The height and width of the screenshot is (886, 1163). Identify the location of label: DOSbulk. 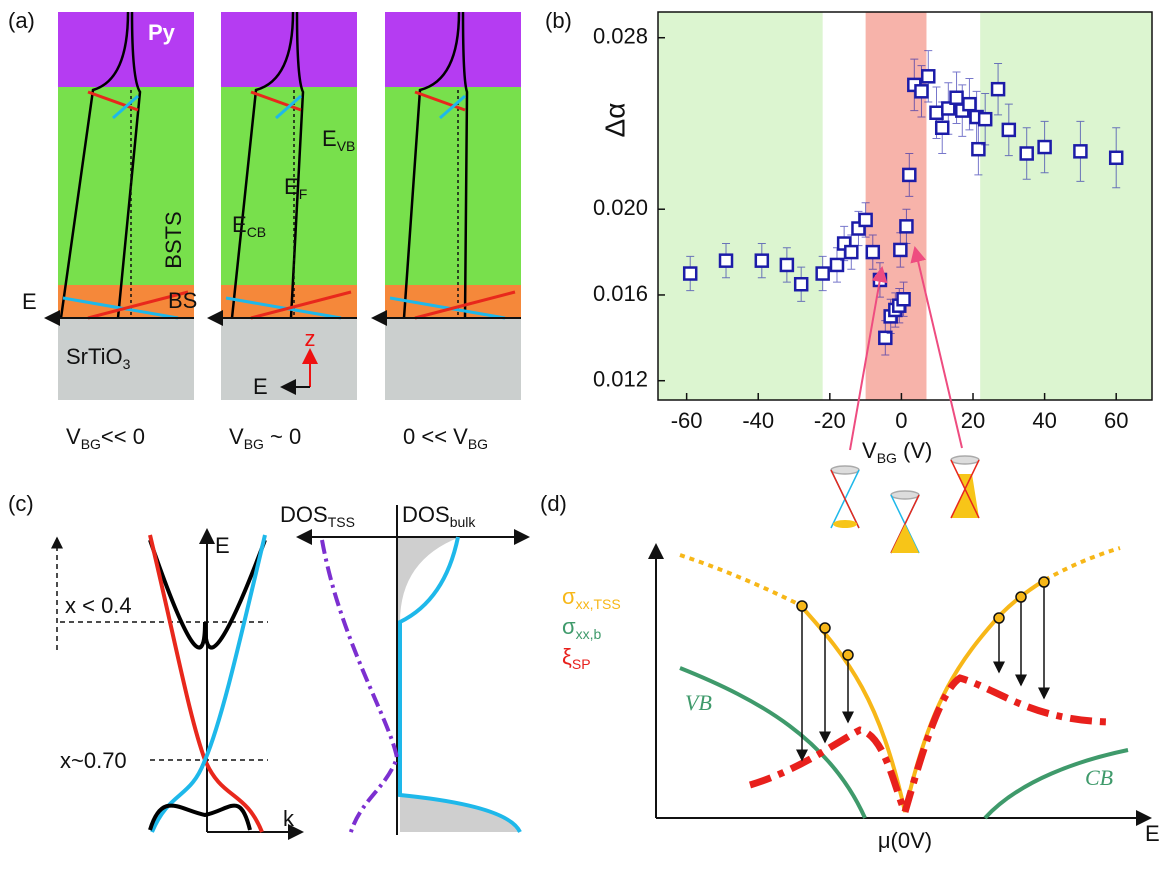
(439, 516).